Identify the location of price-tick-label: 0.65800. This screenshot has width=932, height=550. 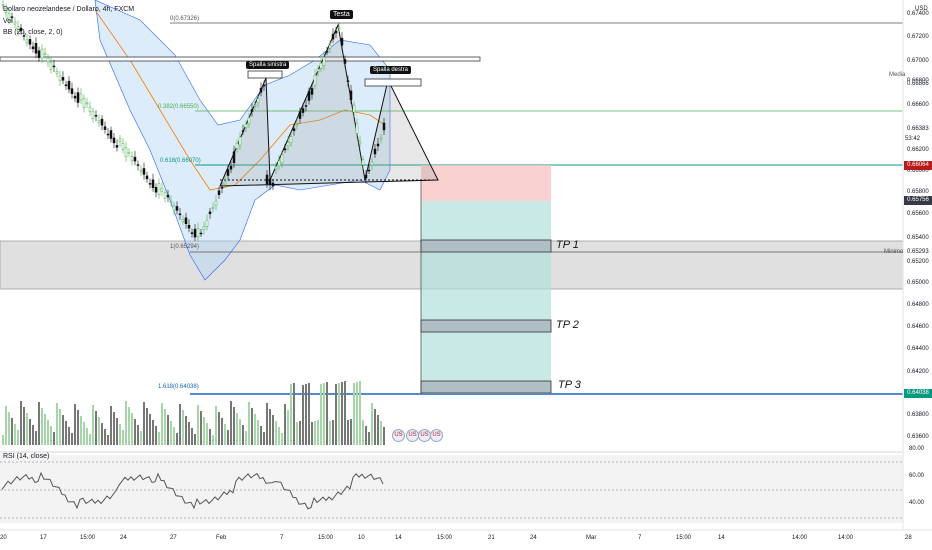
(918, 192).